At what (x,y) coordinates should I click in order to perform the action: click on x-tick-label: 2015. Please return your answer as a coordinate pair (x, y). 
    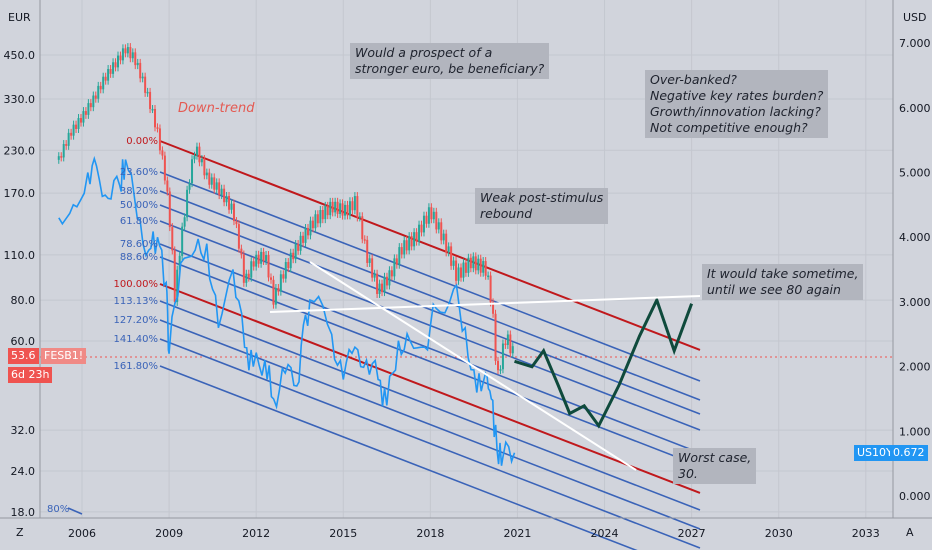
    Looking at the image, I should click on (343, 533).